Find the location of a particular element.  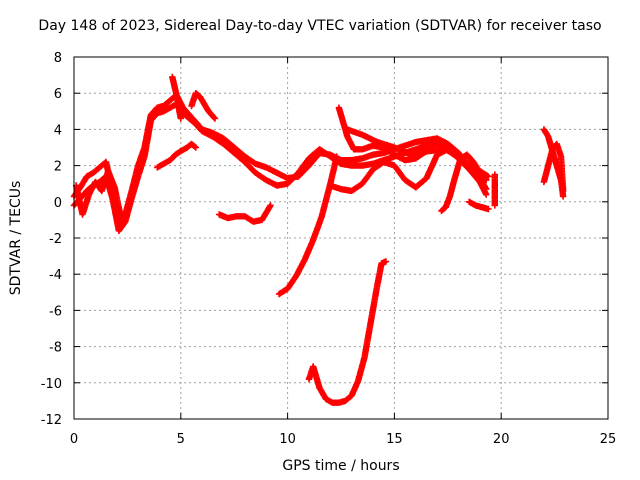

x-tick-label: 10 is located at coordinates (287, 439).